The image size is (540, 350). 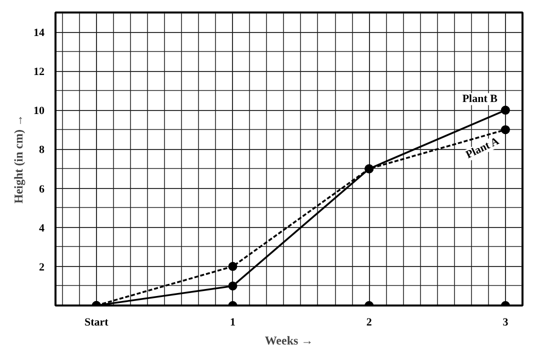 What do you see at coordinates (42, 150) in the screenshot?
I see `y-tick-label: 8` at bounding box center [42, 150].